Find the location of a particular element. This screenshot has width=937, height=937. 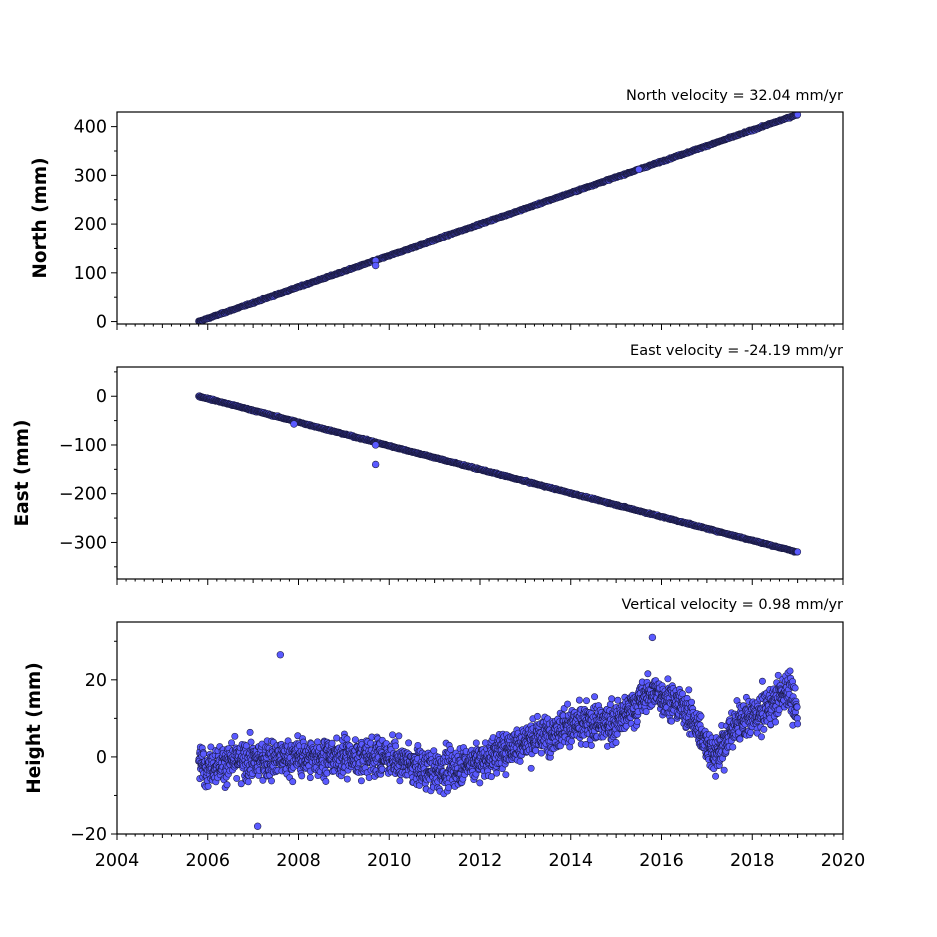

y-tick-label: 400 is located at coordinates (90, 128).